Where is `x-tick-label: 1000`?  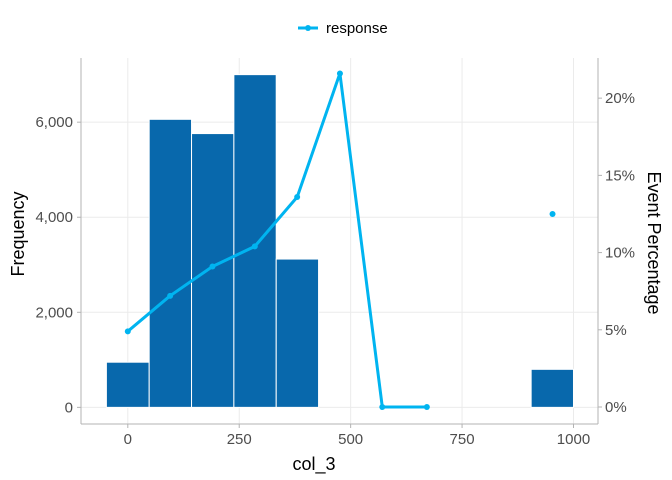 x-tick-label: 1000 is located at coordinates (573, 439).